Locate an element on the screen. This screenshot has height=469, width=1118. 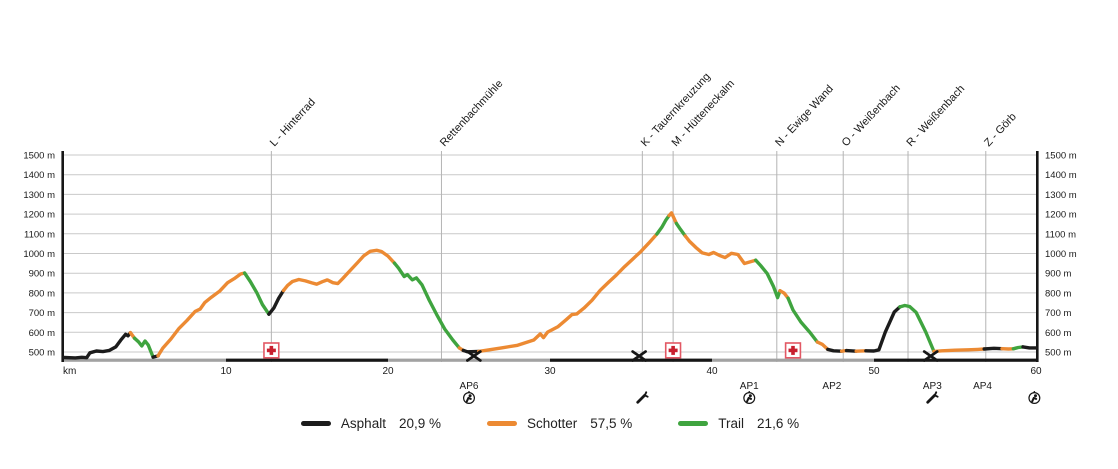
x-axis-tick-label: 20 is located at coordinates (388, 371).